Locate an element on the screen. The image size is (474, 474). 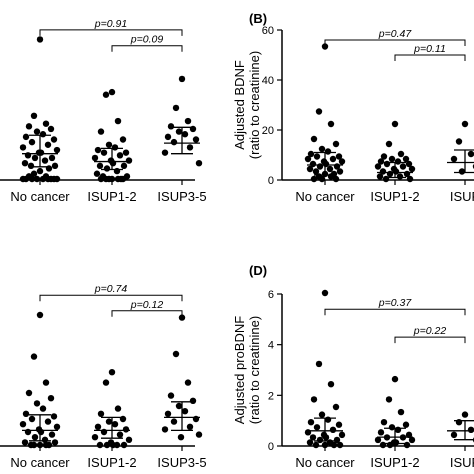
y-axis-title: Adjusted proBDNF(ratio to creatinine) is located at coordinates (247, 370).